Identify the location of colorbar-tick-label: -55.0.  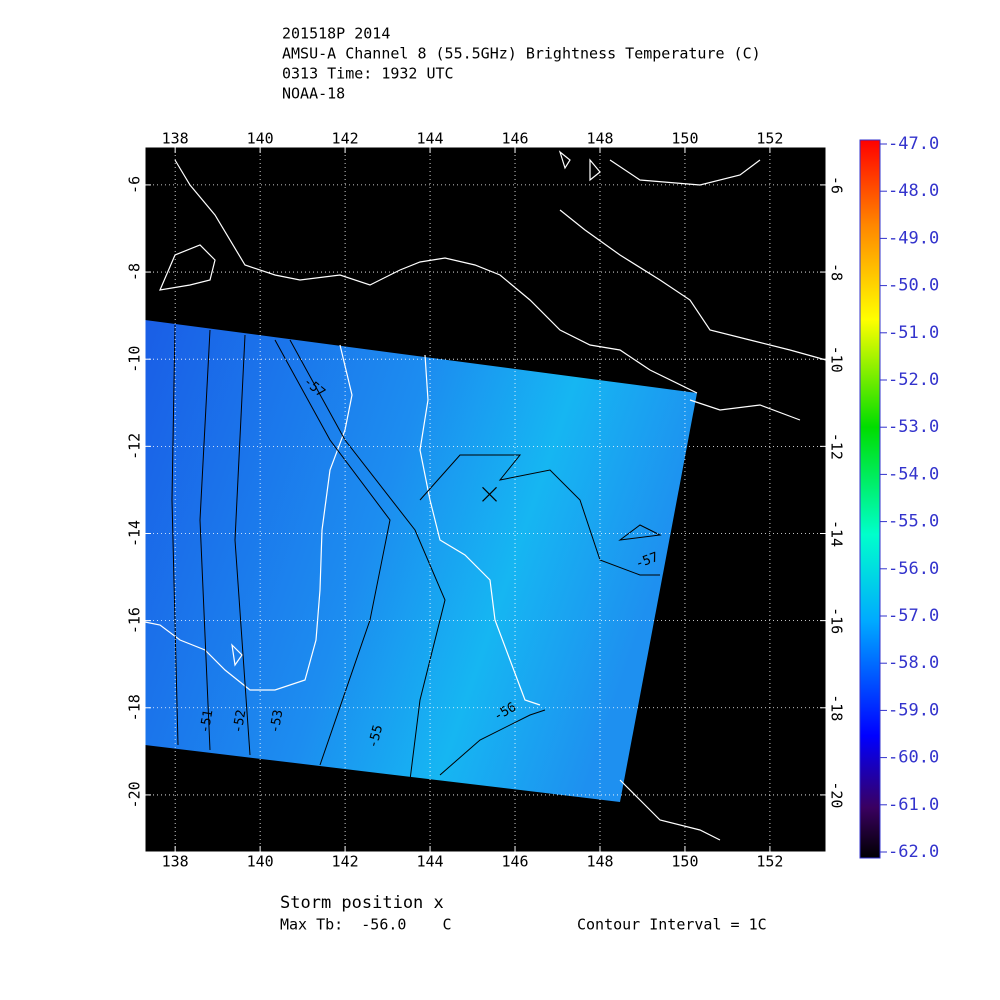
(913, 522).